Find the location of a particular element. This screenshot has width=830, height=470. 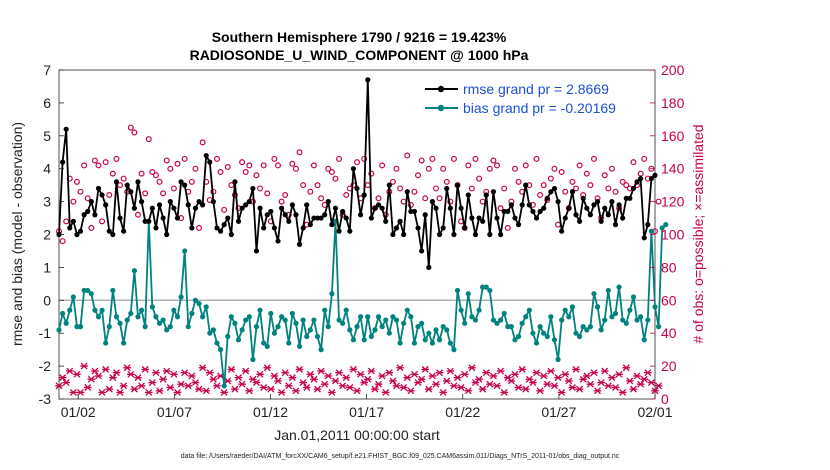

x-tick-label: 01/12 is located at coordinates (270, 412).